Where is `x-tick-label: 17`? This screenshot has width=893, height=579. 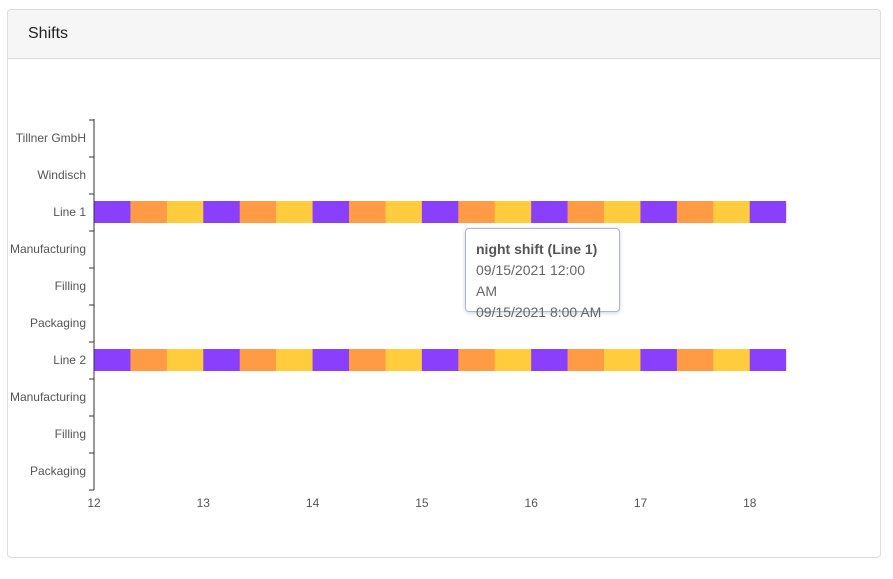
x-tick-label: 17 is located at coordinates (641, 503).